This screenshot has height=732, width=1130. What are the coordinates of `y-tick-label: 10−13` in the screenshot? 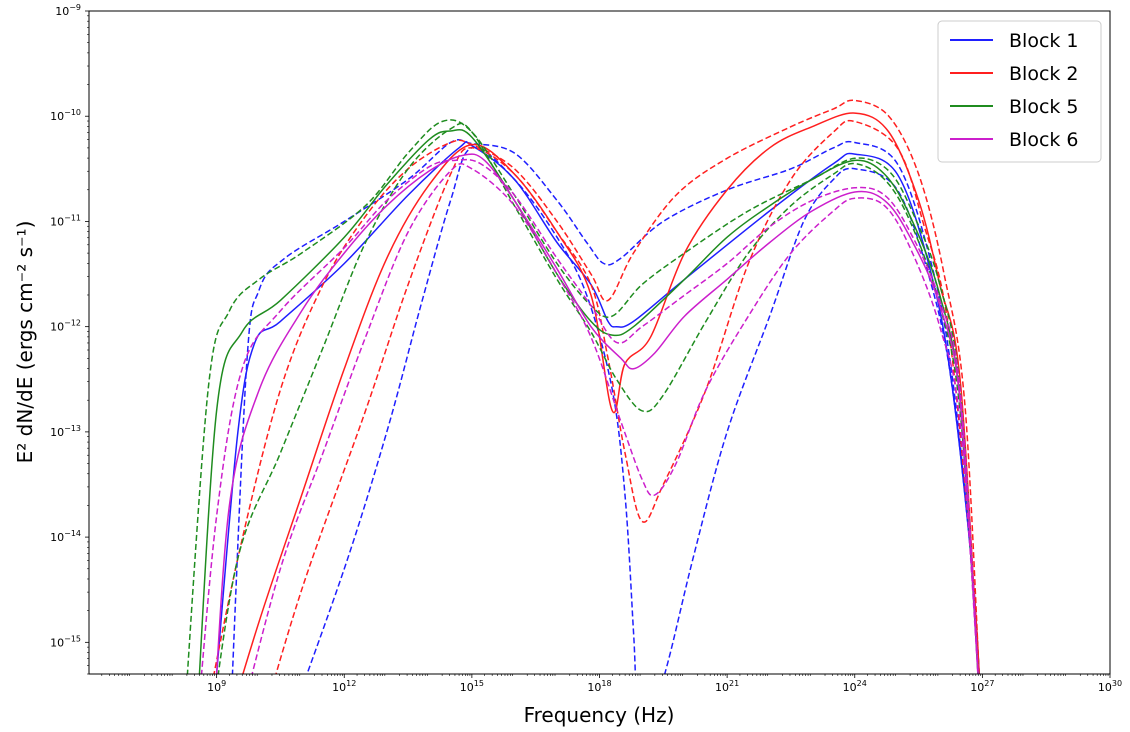 It's located at (65, 431).